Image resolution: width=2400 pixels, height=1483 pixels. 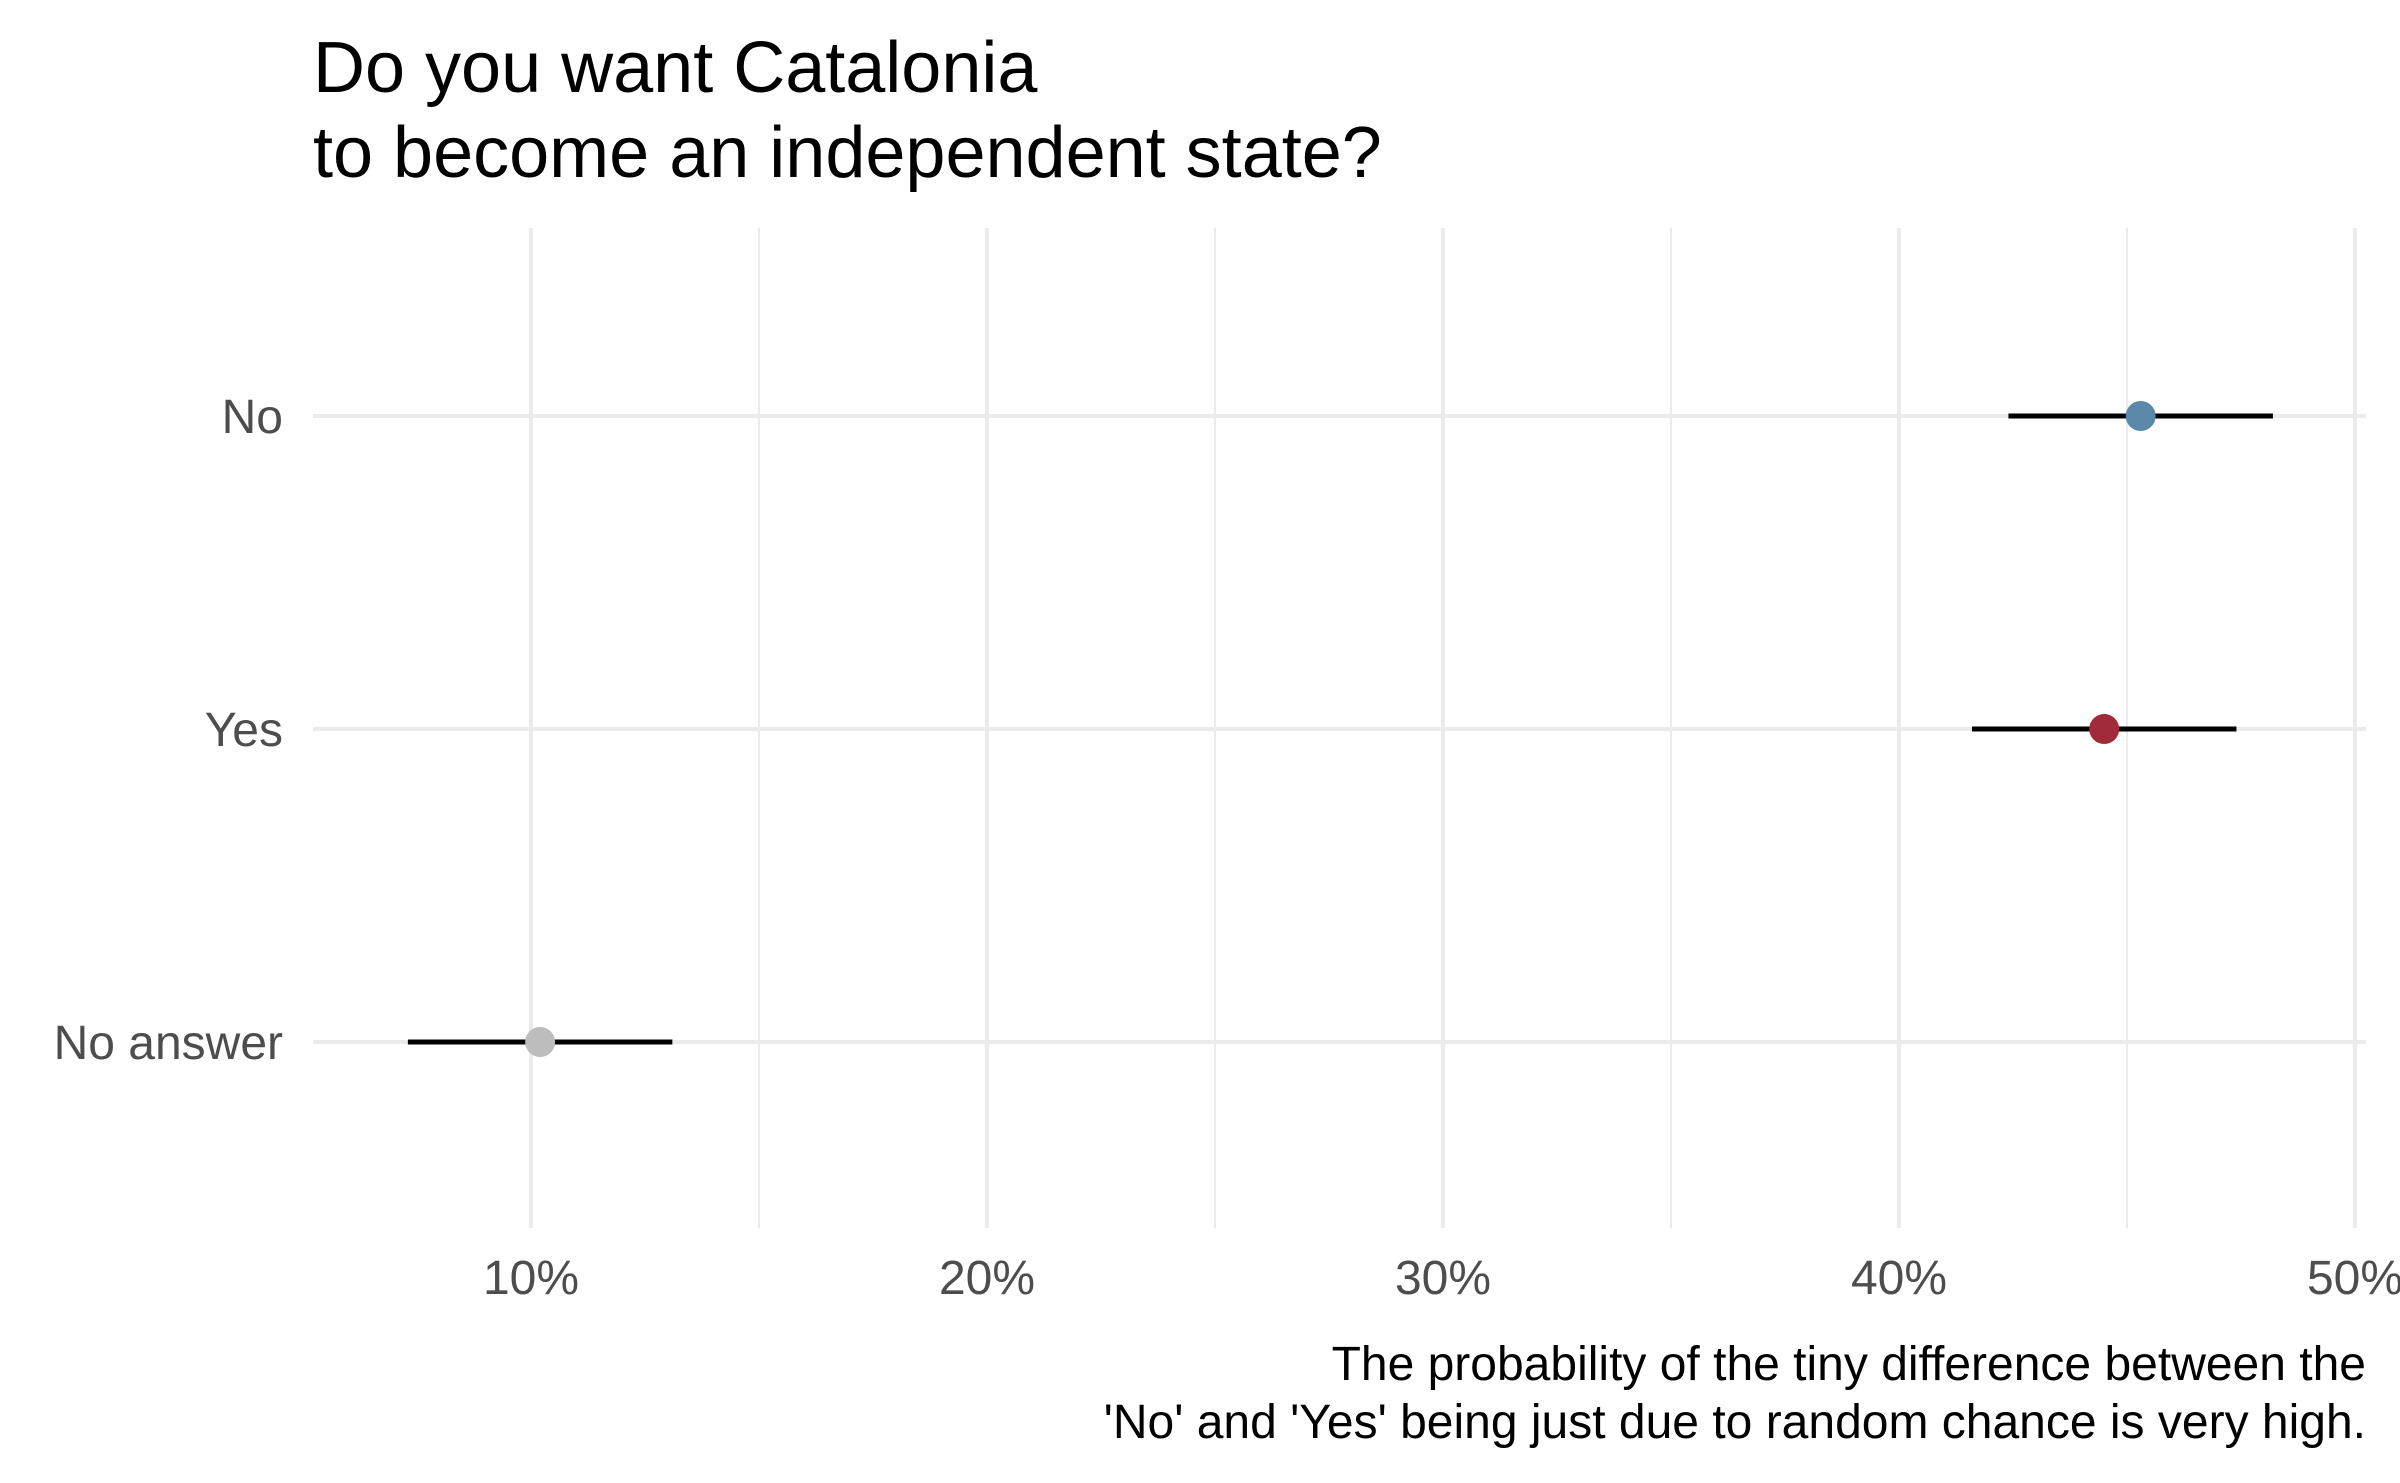 I want to click on chart-title-line-2: to become an independent state?, so click(x=847, y=153).